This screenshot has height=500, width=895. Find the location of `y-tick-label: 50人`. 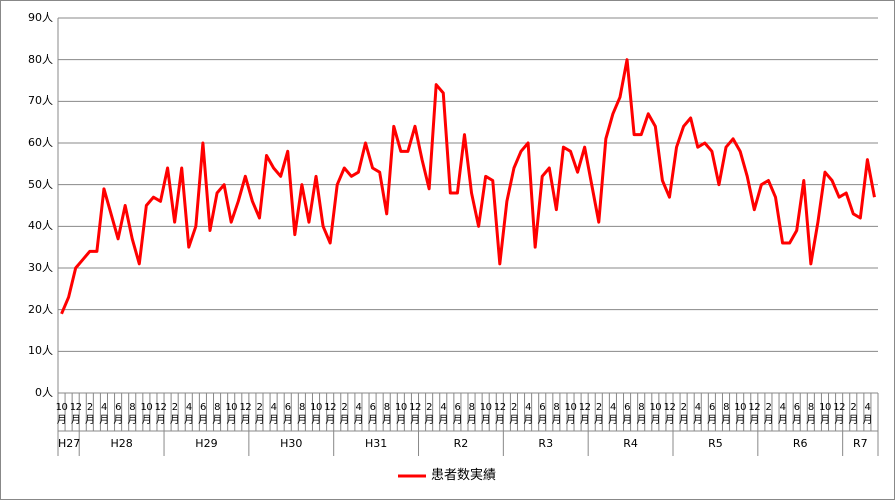

y-tick-label: 50人 is located at coordinates (40, 184).